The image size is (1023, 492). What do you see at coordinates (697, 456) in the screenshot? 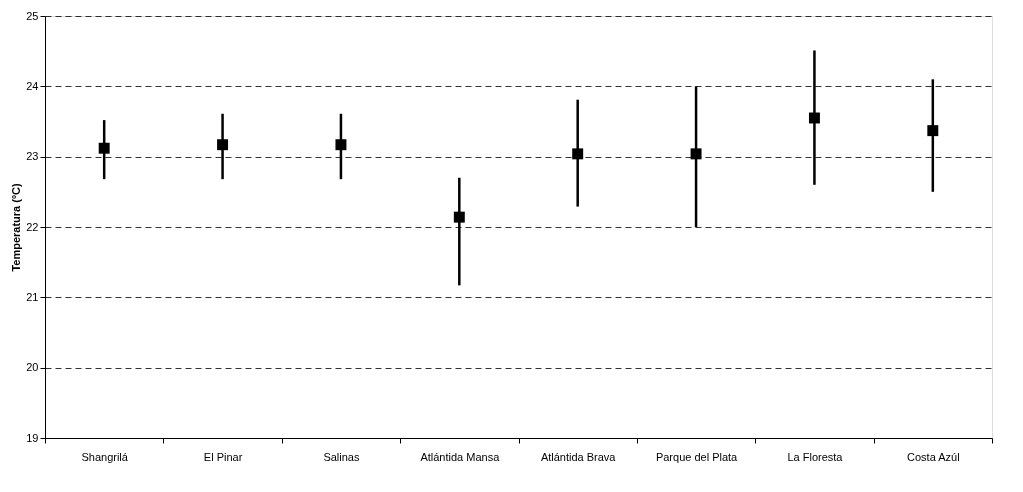
I see `x-tick-label: Parque del Plata` at bounding box center [697, 456].